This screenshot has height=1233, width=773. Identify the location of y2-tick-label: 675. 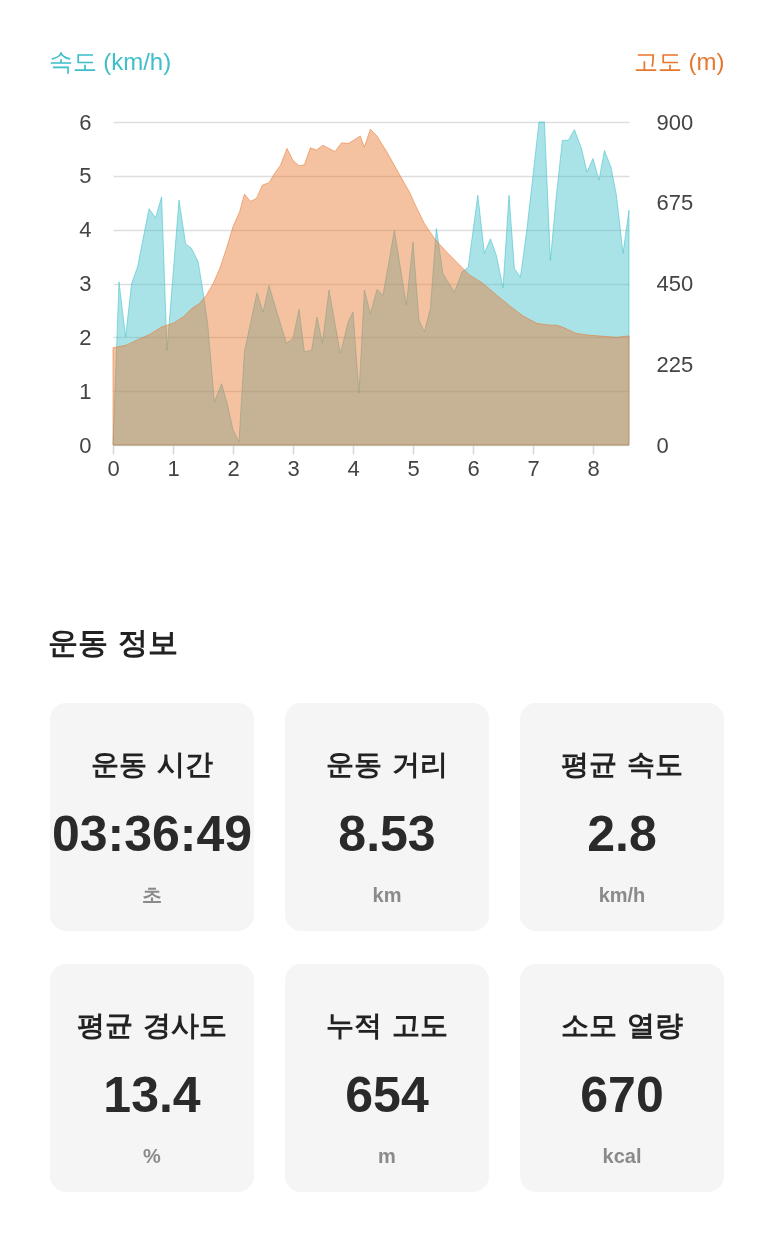
(675, 203).